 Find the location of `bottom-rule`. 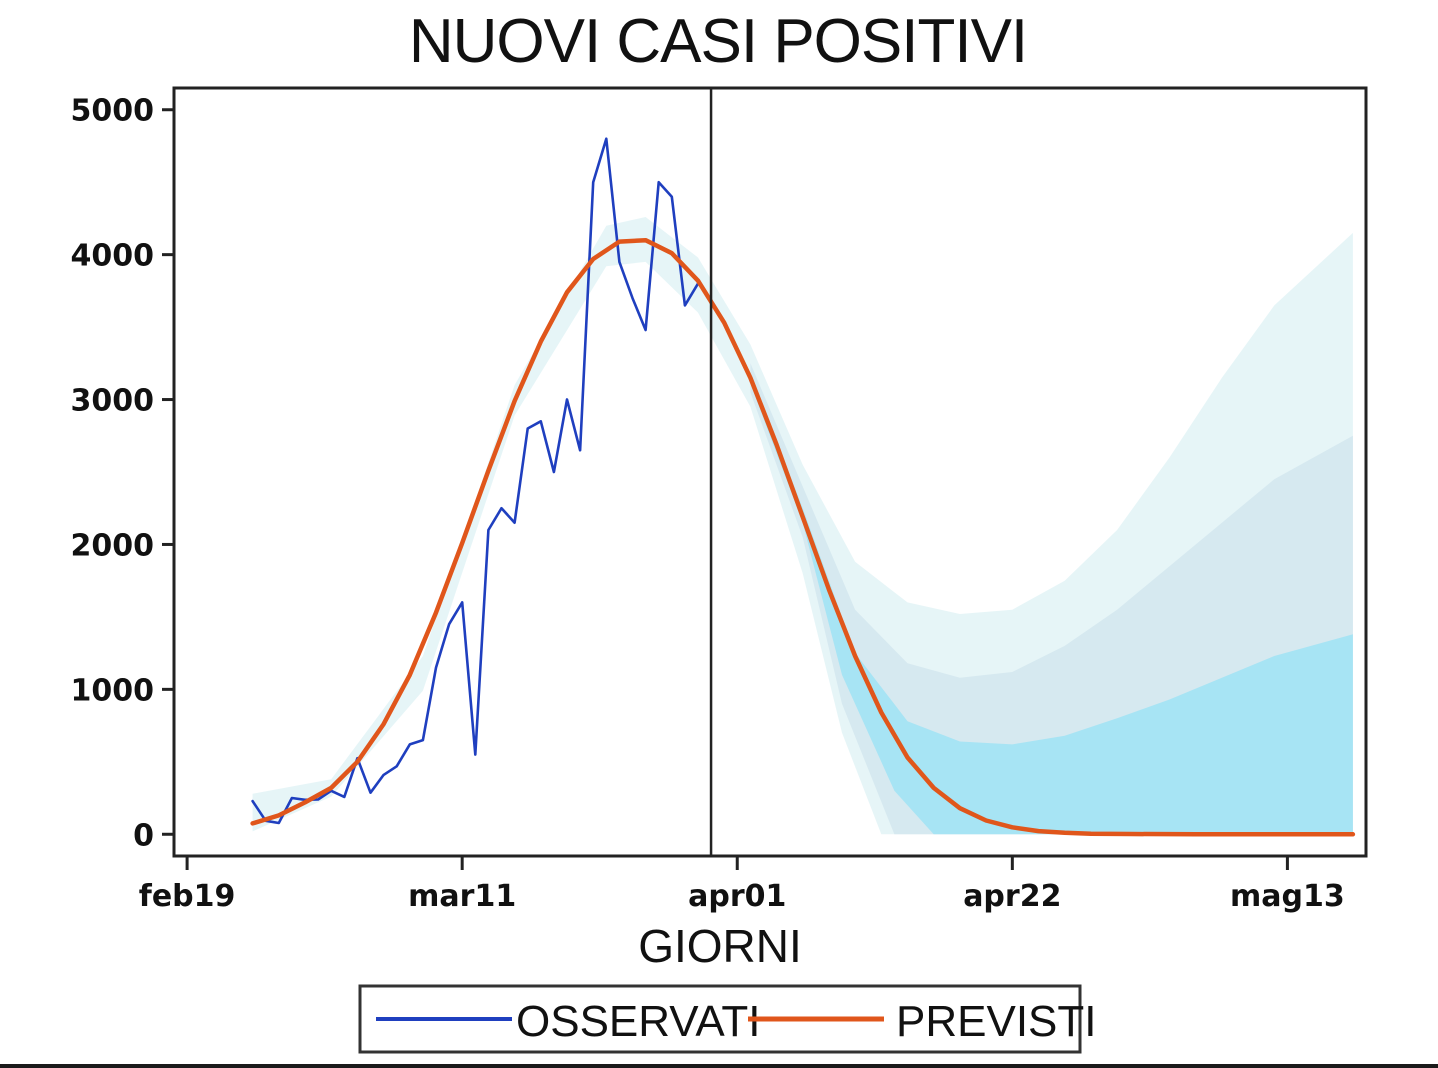

bottom-rule is located at coordinates (719, 1066).